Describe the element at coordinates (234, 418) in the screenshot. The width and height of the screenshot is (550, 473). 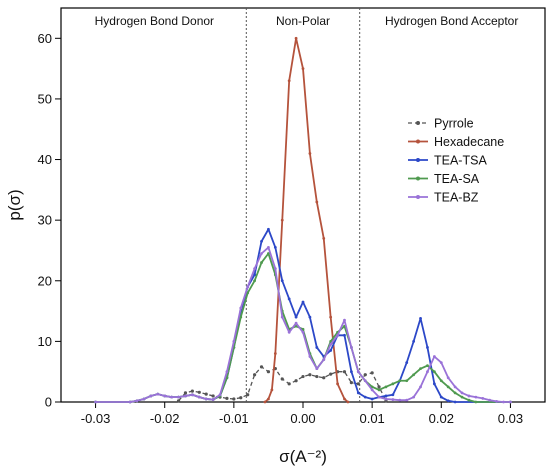
I see `x-tick-label: -0.01` at that location.